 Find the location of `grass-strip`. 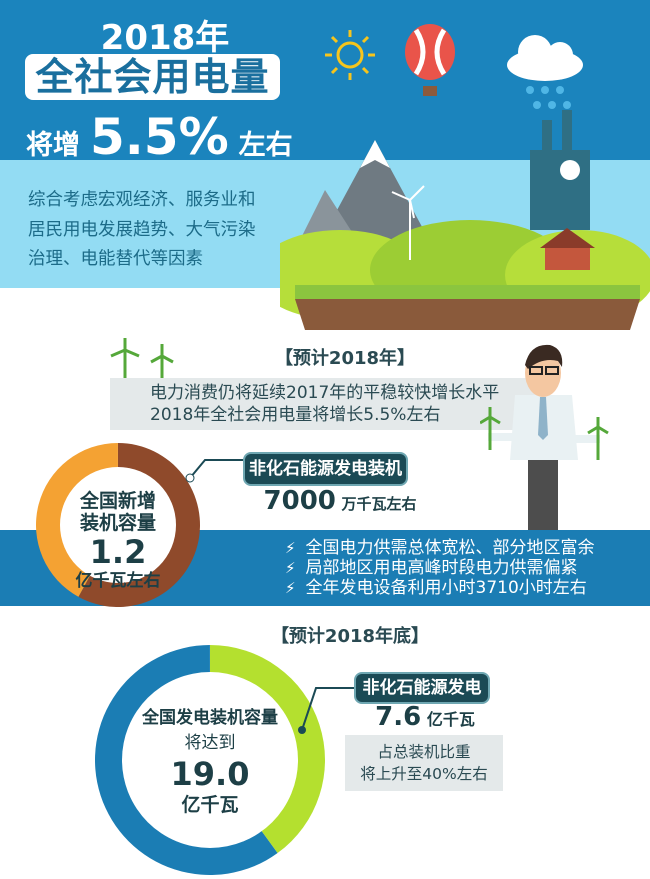

grass-strip is located at coordinates (467, 292).